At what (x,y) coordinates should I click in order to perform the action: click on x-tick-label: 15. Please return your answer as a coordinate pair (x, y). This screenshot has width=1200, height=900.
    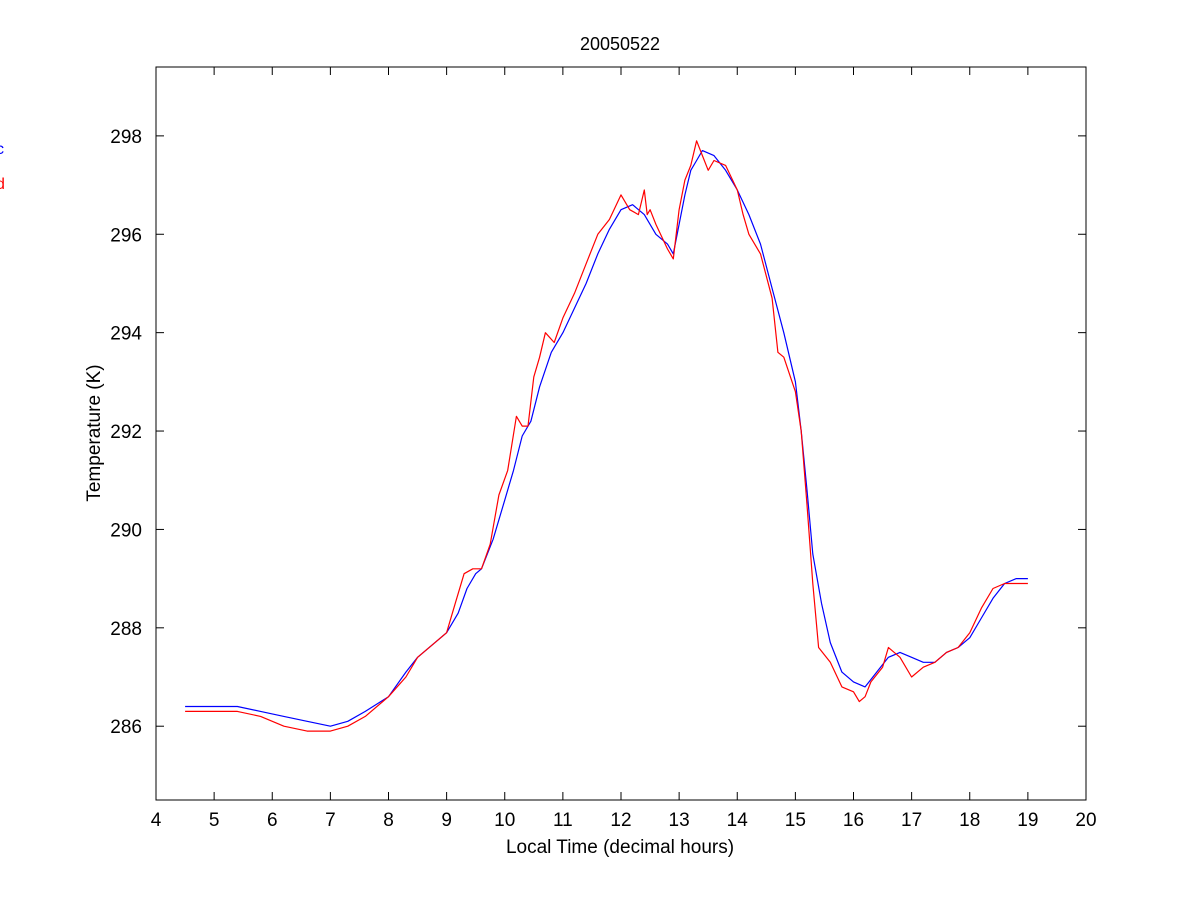
    Looking at the image, I should click on (795, 820).